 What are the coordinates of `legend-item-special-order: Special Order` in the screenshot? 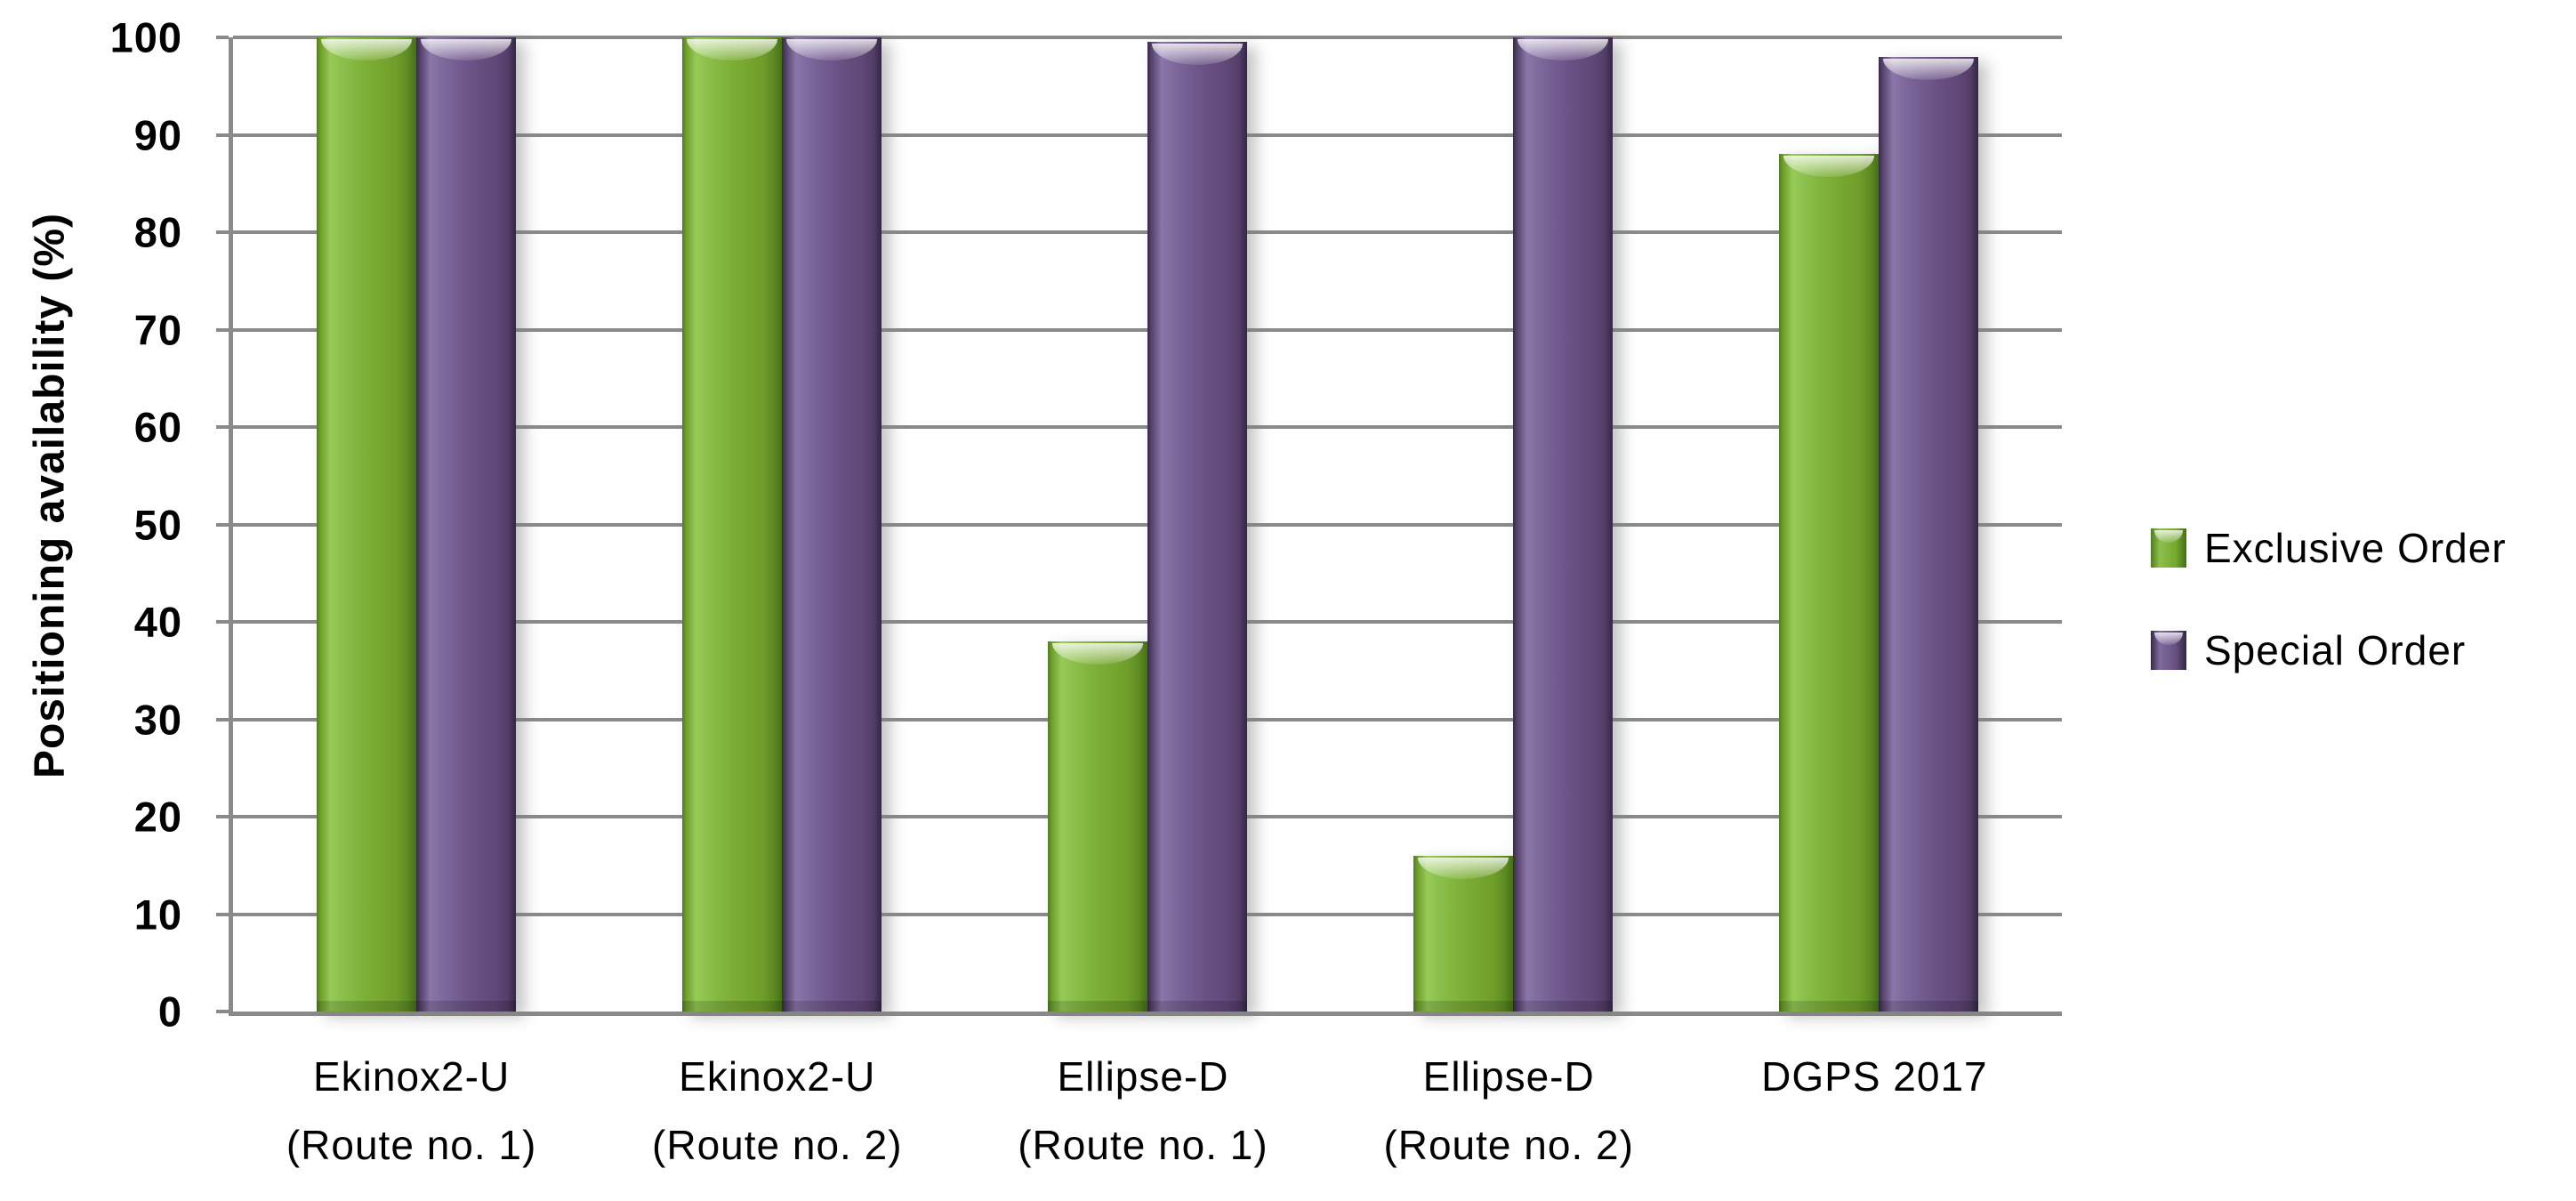 It's located at (2329, 650).